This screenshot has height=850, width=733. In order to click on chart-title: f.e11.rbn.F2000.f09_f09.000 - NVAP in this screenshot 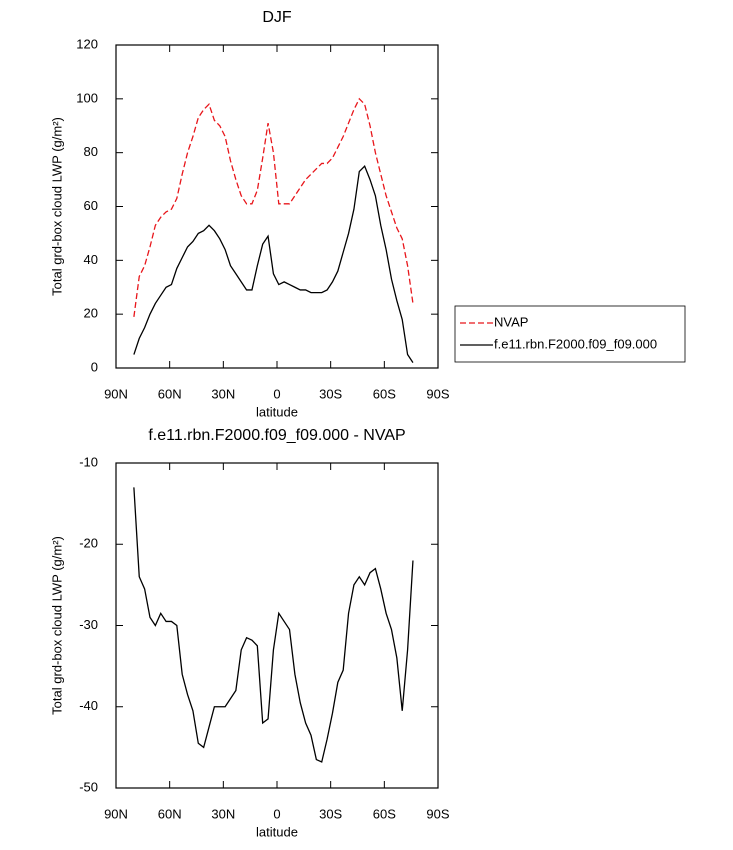, I will do `click(276, 435)`.